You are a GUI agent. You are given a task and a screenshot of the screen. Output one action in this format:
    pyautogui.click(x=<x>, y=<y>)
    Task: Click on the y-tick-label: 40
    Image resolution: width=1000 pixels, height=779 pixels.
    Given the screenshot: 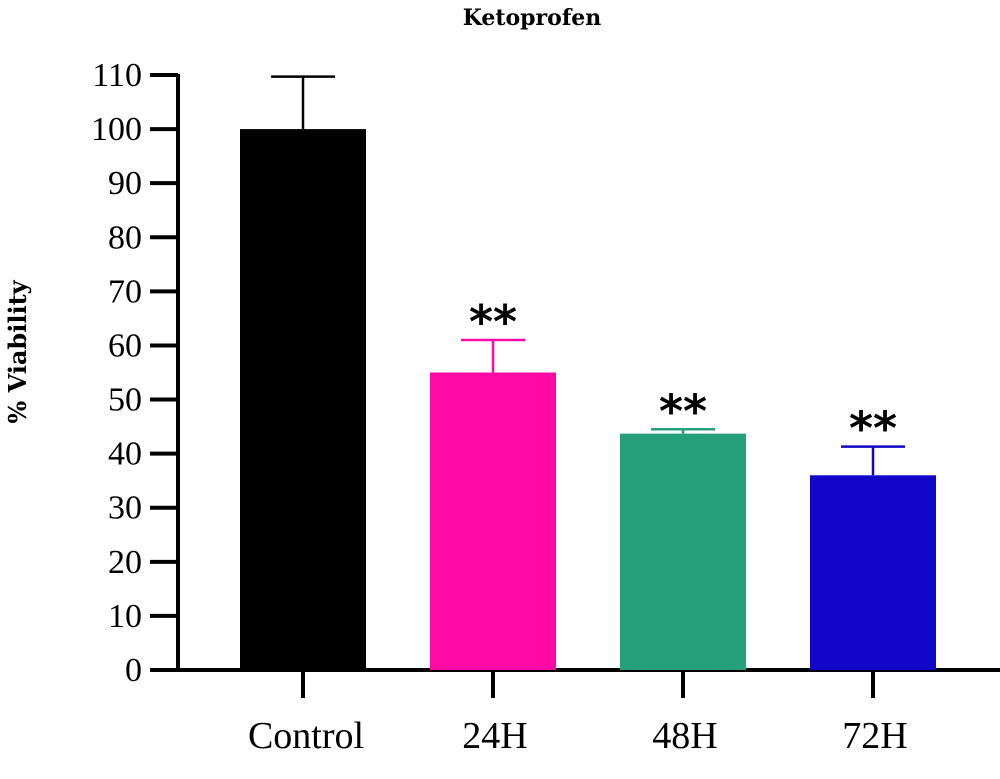 What is the action you would take?
    pyautogui.click(x=125, y=454)
    